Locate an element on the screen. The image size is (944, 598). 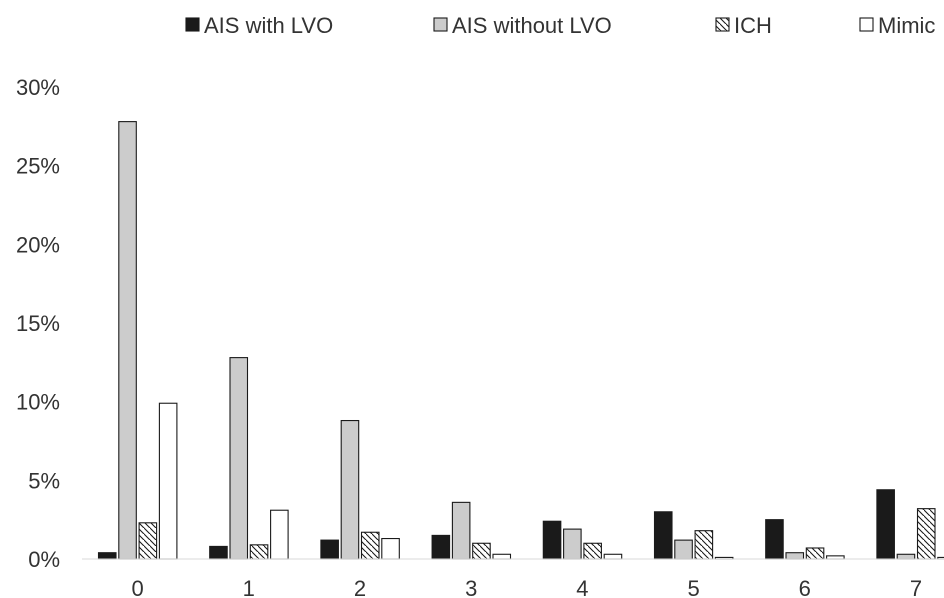
x-tick-label: 5 is located at coordinates (693, 587).